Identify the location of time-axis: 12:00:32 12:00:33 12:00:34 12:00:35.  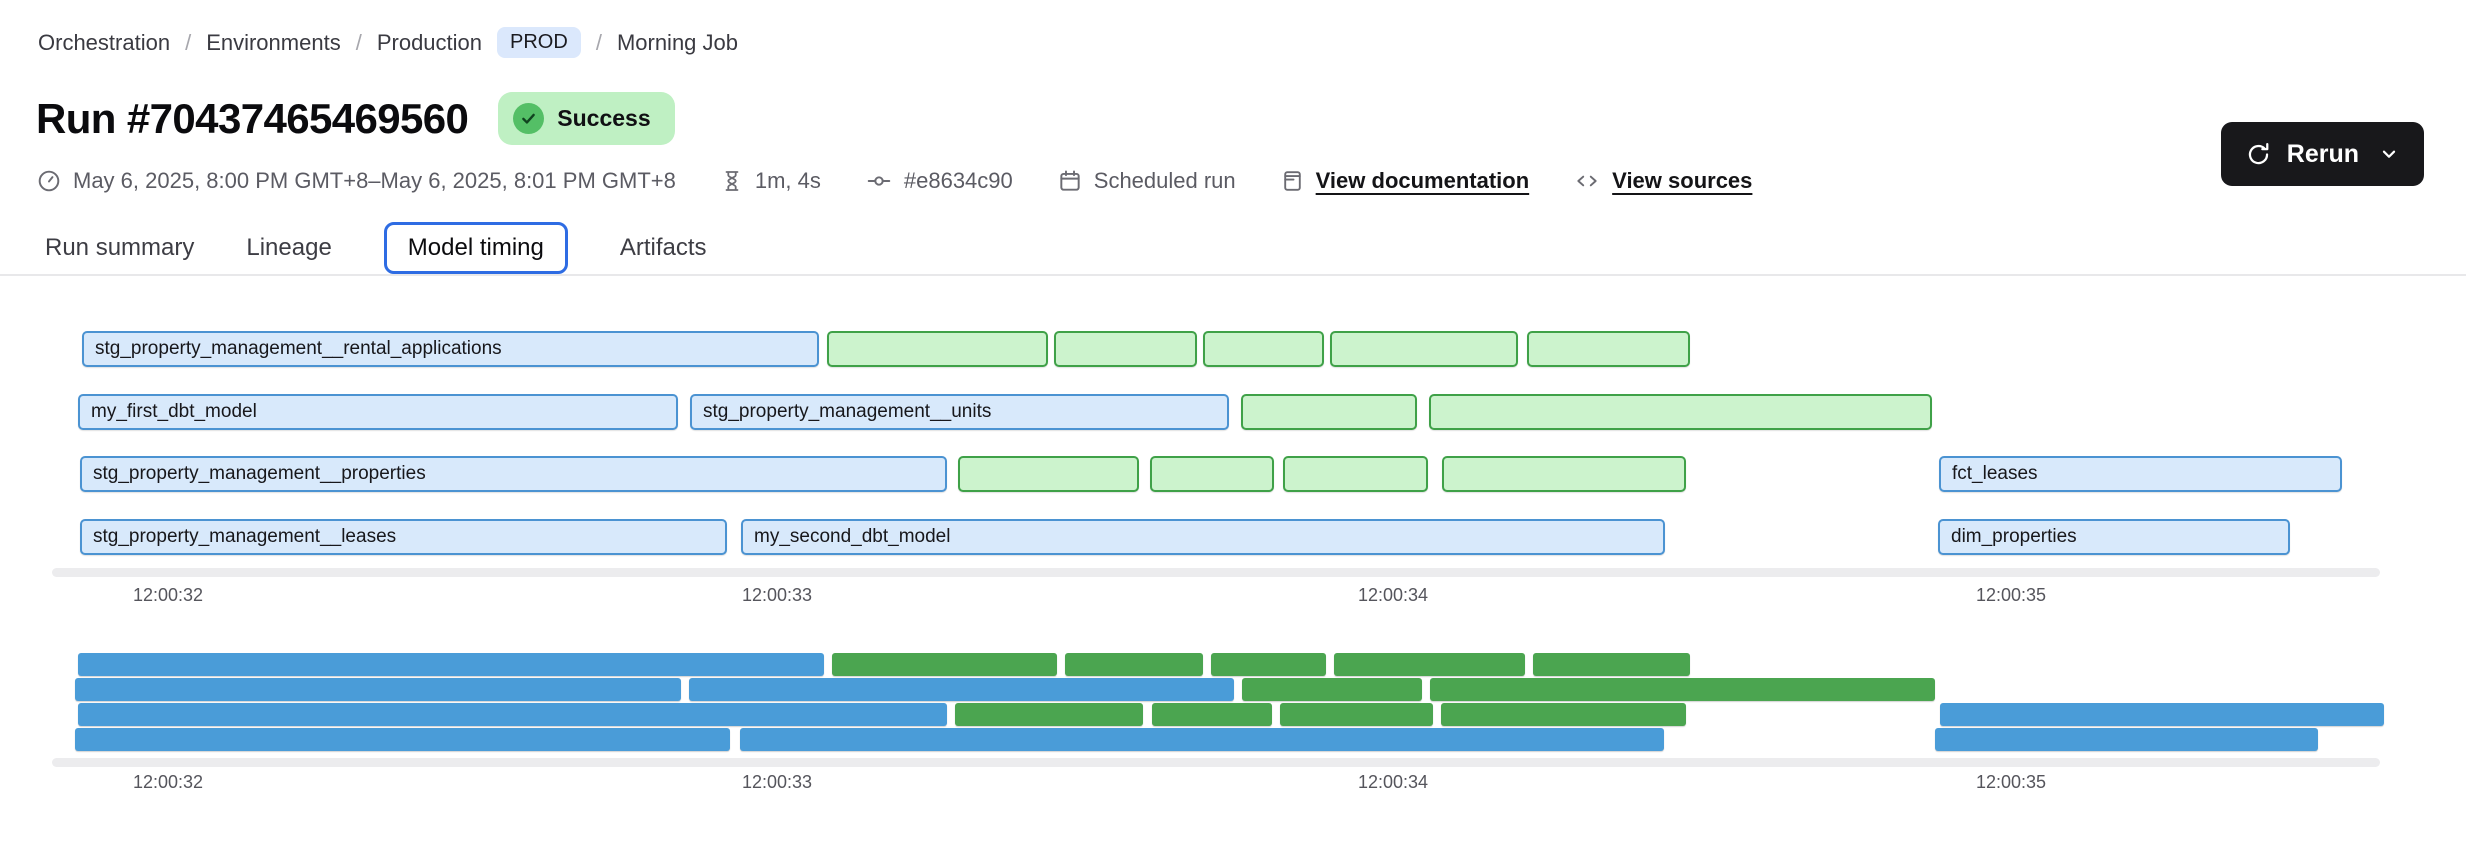
(1233, 598).